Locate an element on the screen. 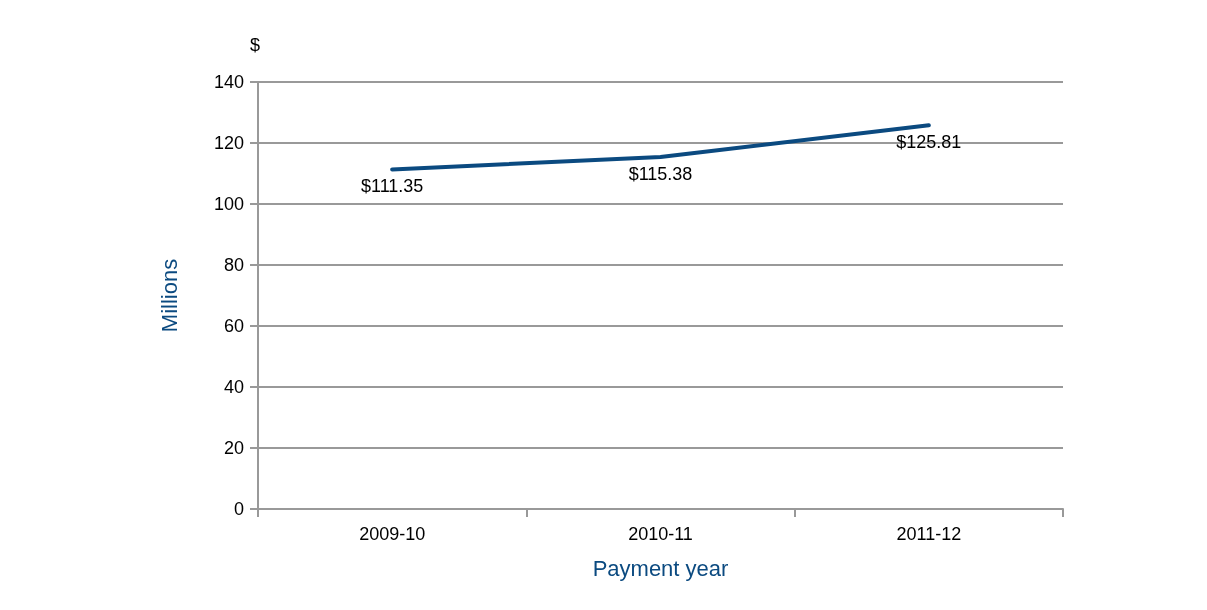 This screenshot has height=610, width=1207. x-tick-label: 2011-12 is located at coordinates (929, 534).